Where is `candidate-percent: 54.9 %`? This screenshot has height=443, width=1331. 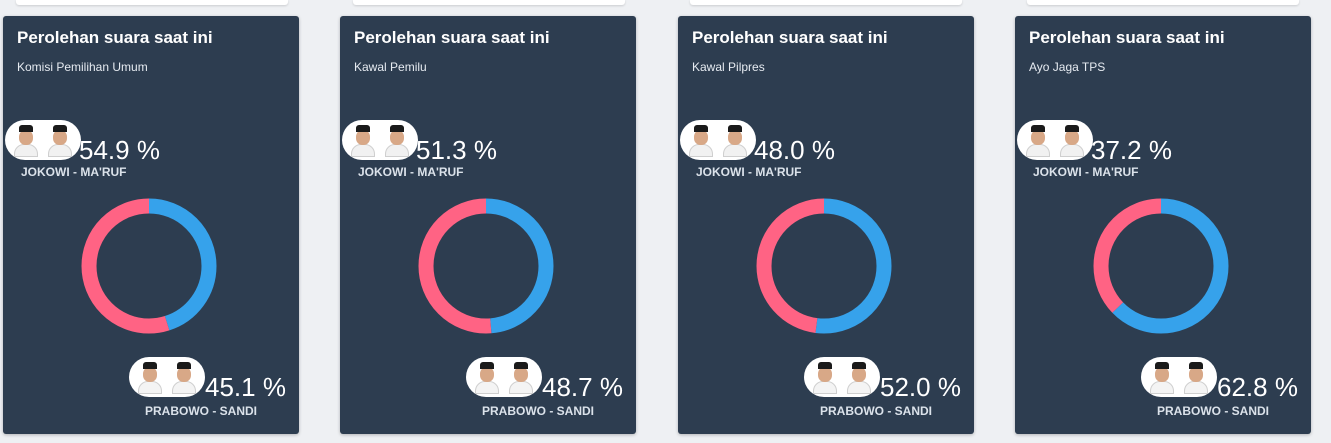
candidate-percent: 54.9 % is located at coordinates (119, 150).